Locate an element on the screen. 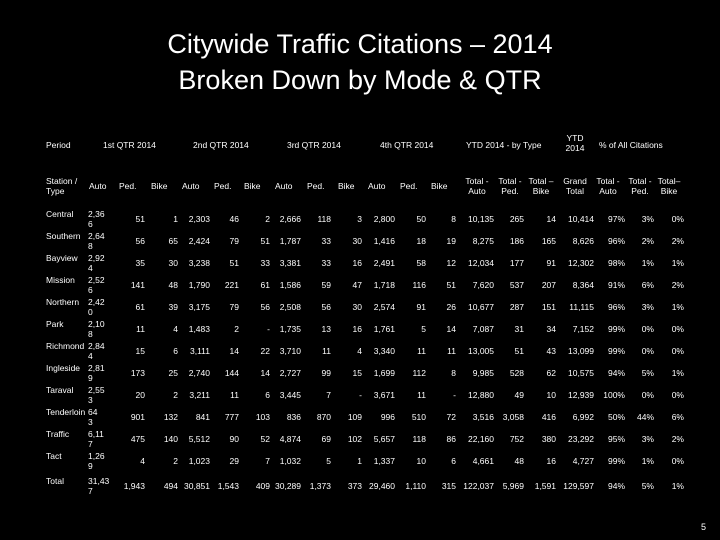 Image resolution: width=720 pixels, height=540 pixels. cell-q4-bike: 19 is located at coordinates (451, 241).